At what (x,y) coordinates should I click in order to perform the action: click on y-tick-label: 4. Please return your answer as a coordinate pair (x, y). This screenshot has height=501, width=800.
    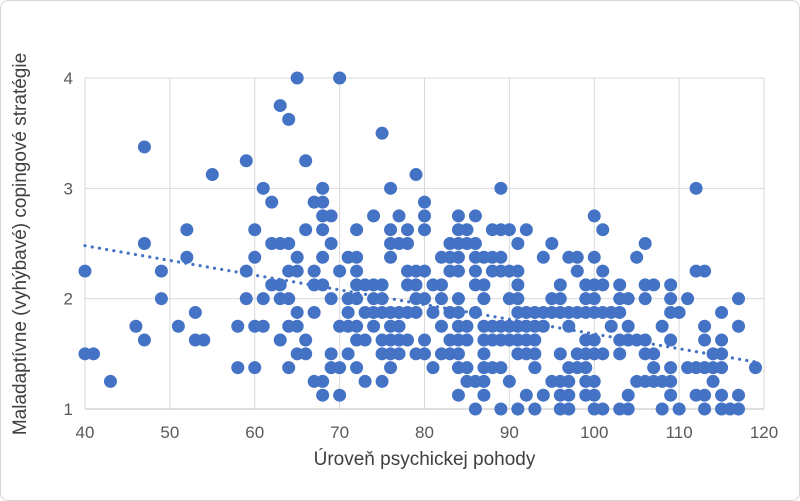
    Looking at the image, I should click on (68, 78).